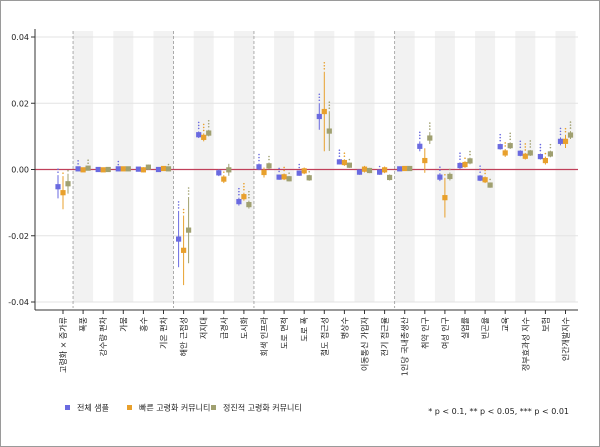 This screenshot has width=600, height=447. I want to click on x-tick-label: 병상수, so click(344, 328).